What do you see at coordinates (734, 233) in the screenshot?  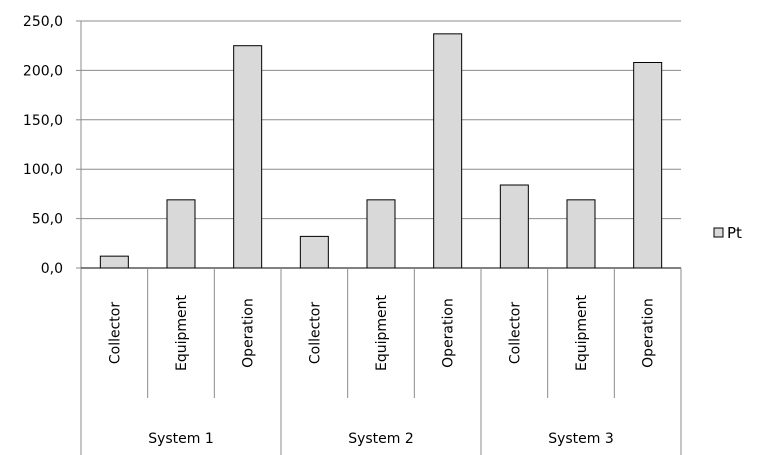 I see `legend-label: Pt` at bounding box center [734, 233].